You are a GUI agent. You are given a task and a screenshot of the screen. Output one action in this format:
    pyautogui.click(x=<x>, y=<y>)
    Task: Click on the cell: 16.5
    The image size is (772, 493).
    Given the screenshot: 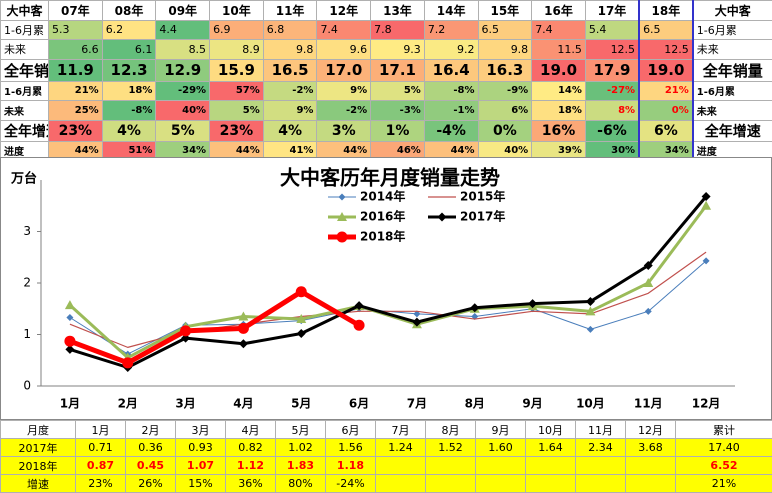 What is the action you would take?
    pyautogui.click(x=290, y=70)
    